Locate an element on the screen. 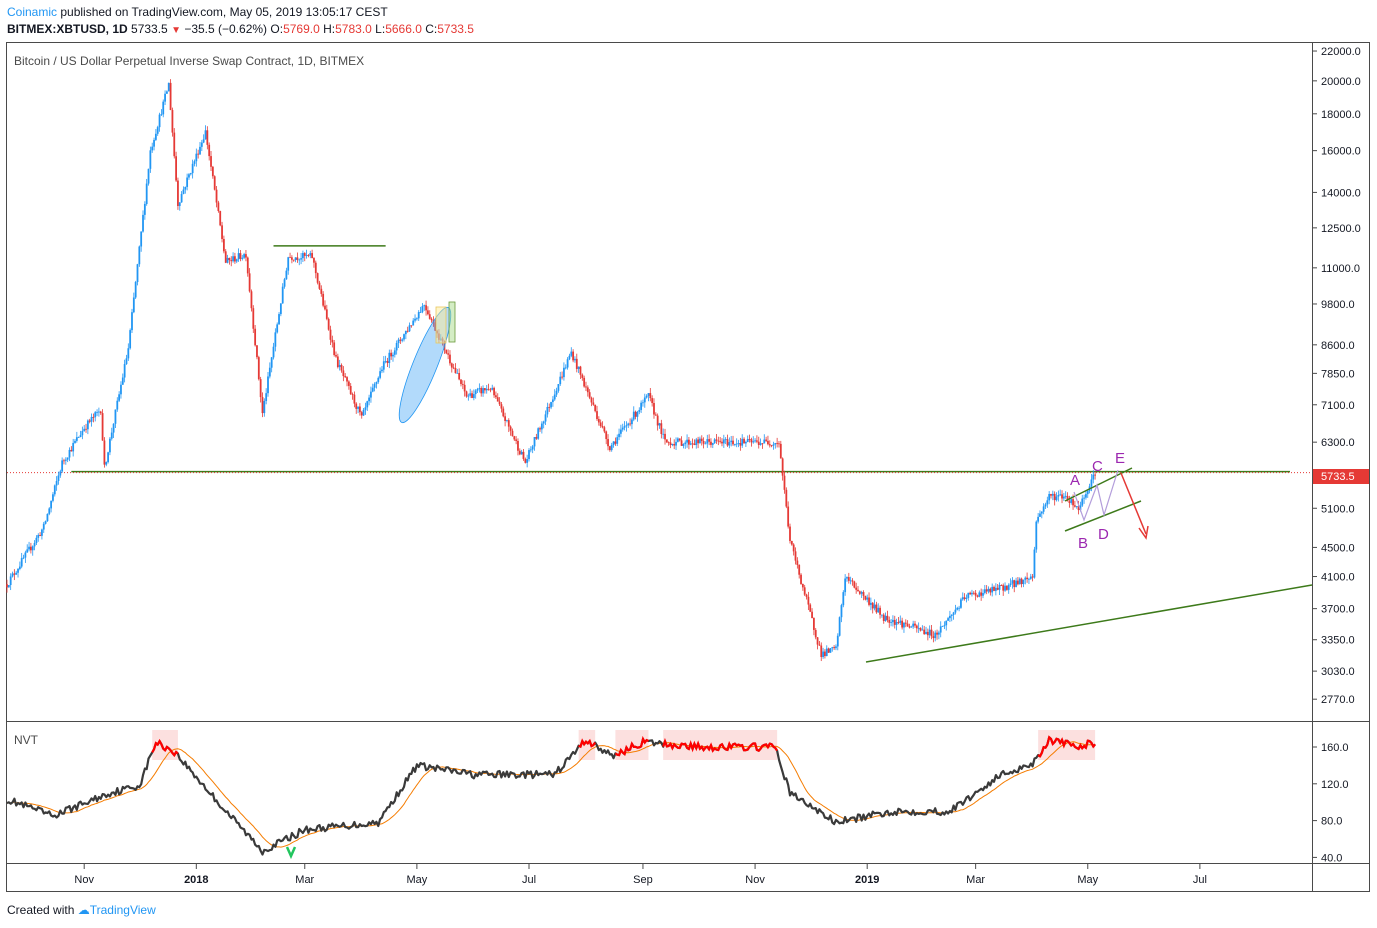 The image size is (1377, 928). wave-path is located at coordinates (1096, 495).